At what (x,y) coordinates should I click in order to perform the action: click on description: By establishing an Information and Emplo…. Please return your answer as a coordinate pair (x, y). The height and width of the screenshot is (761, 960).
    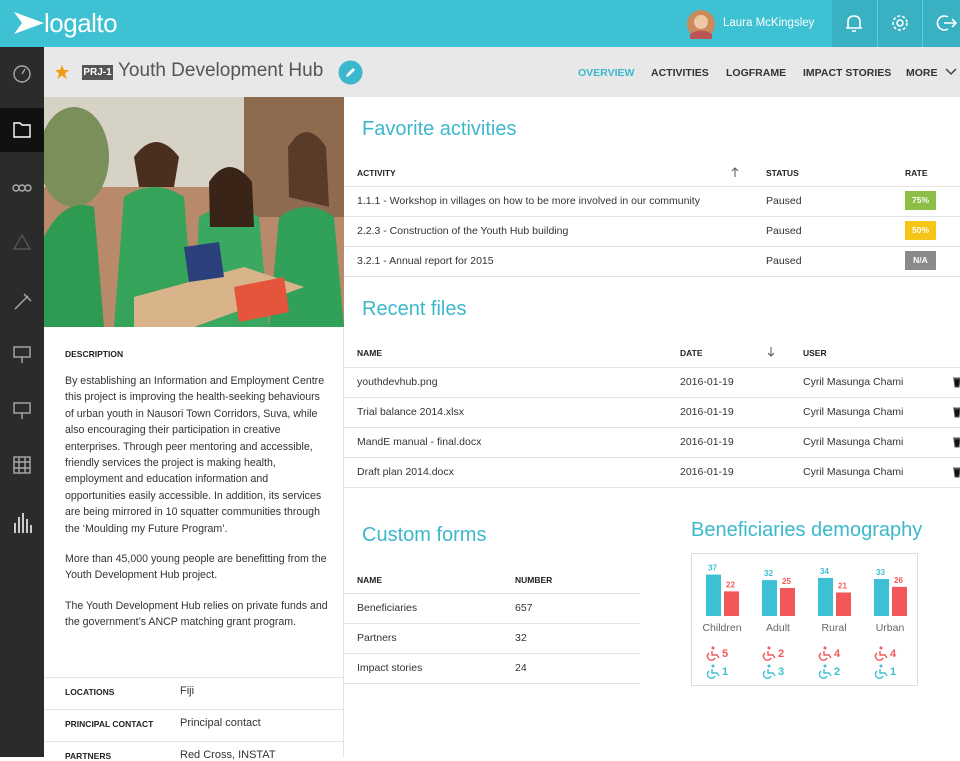
    Looking at the image, I should click on (197, 509).